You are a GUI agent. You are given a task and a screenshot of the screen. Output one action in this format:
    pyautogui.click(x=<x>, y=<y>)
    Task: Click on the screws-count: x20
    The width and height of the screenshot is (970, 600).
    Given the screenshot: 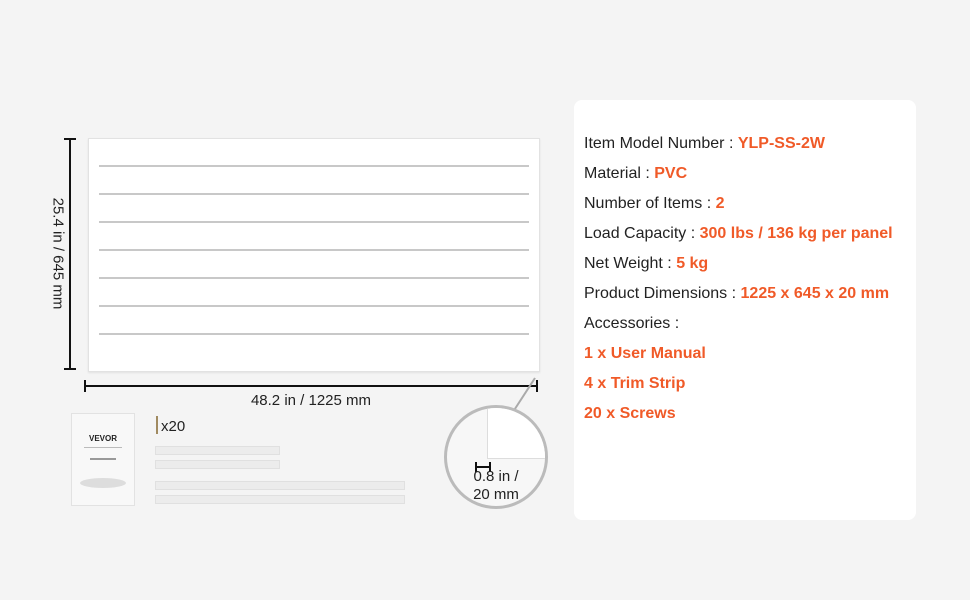 What is the action you would take?
    pyautogui.click(x=173, y=426)
    